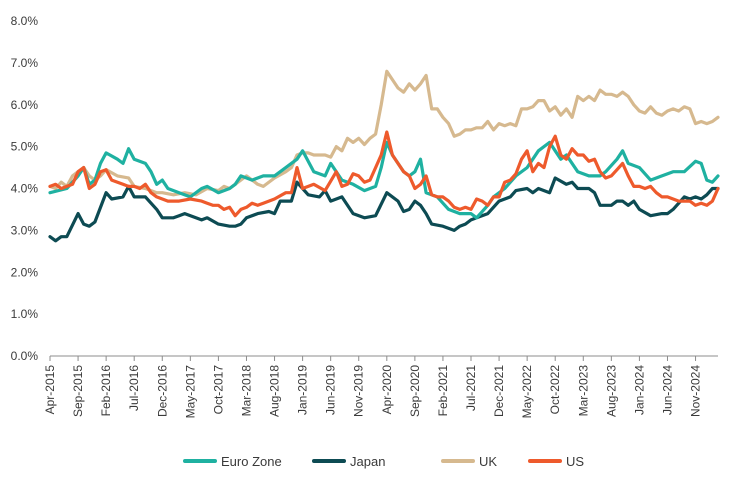 The image size is (733, 478). Describe the element at coordinates (25, 63) in the screenshot. I see `y-tick-label: 7.0%` at that location.